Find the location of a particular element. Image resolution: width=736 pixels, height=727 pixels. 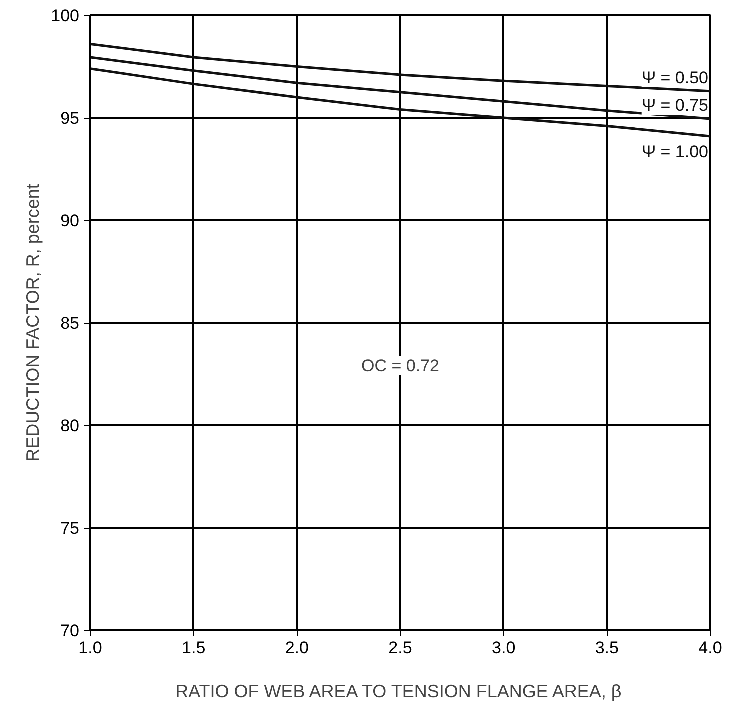

x-tick-label: 4.0 is located at coordinates (710, 648).